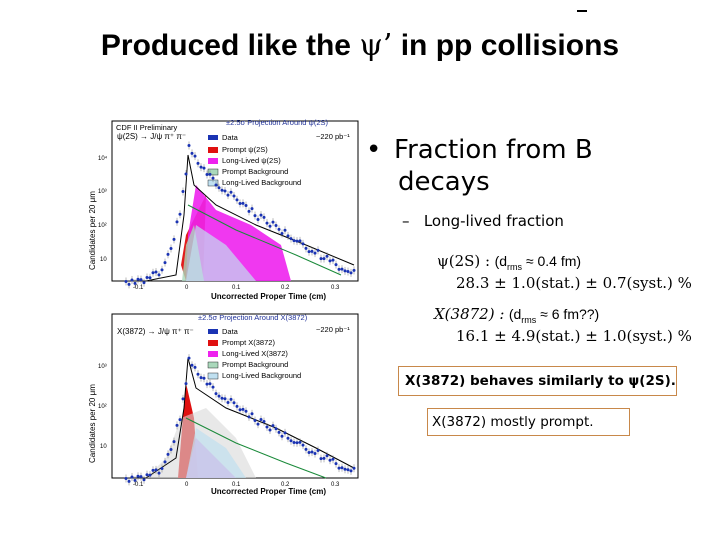 This screenshot has height=540, width=720. I want to click on legend-swatch-prompt, so click(213, 343).